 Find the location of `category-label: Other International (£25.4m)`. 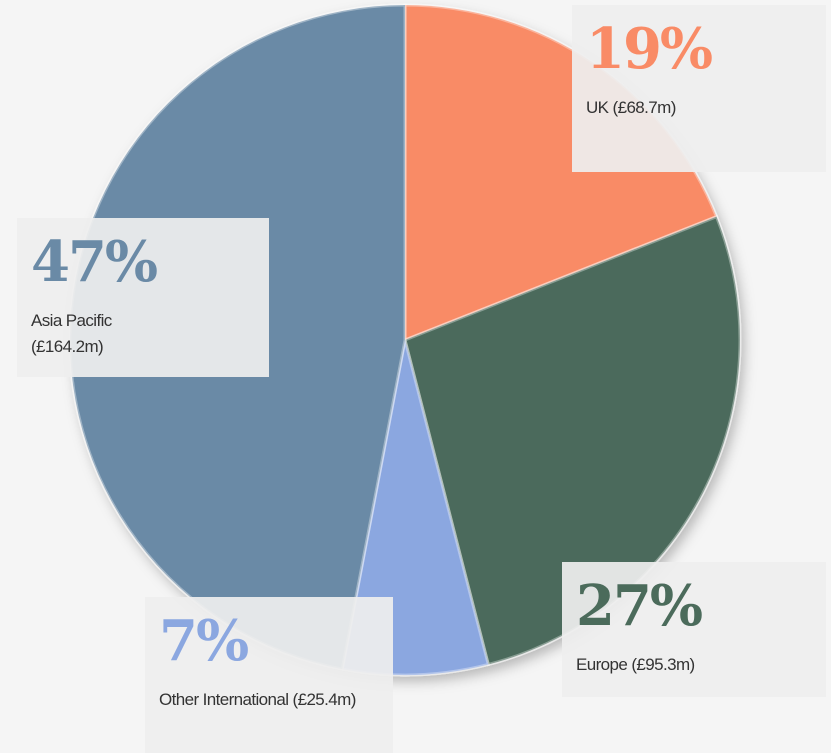

category-label: Other International (£25.4m) is located at coordinates (257, 699).